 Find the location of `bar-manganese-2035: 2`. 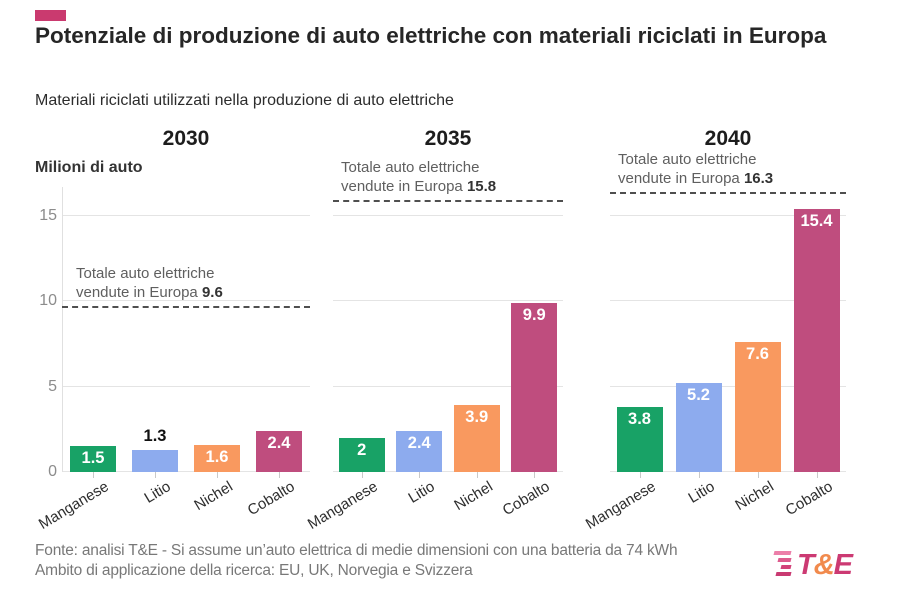

bar-manganese-2035: 2 is located at coordinates (361, 454).